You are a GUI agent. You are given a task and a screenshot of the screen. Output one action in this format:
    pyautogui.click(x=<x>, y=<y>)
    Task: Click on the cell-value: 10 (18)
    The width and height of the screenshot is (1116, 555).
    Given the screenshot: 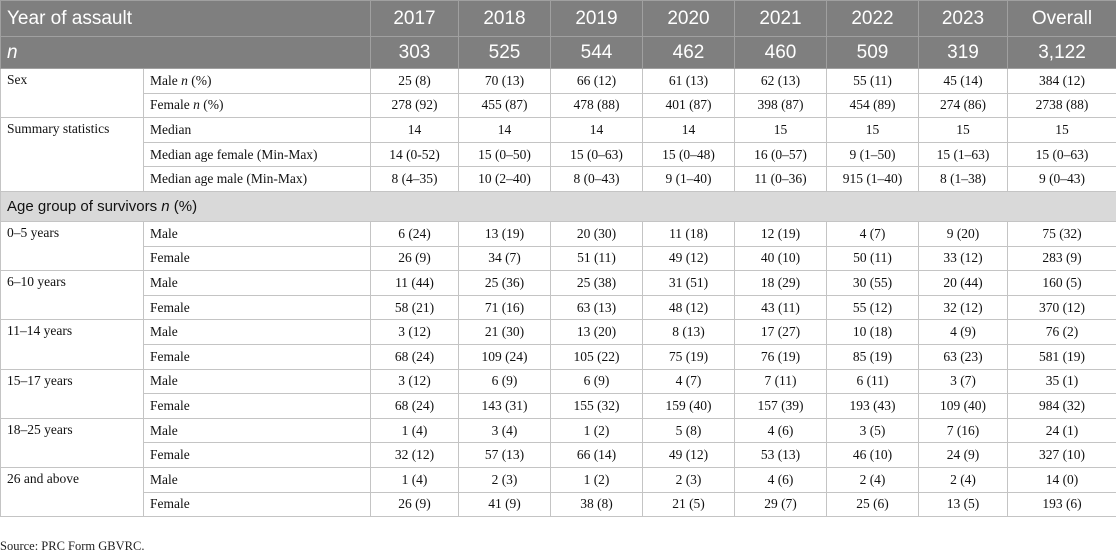 What is the action you would take?
    pyautogui.click(x=872, y=332)
    